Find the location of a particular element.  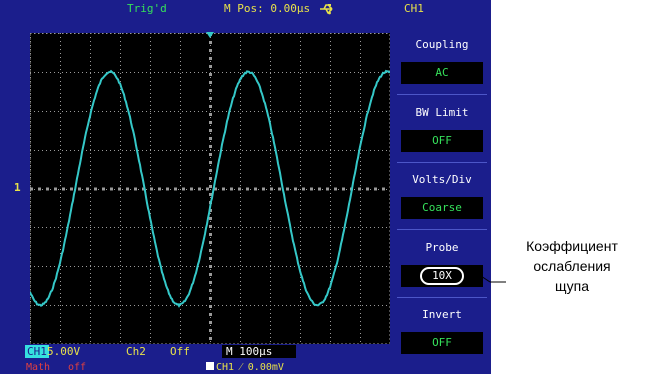

menu-item-value: Coarse is located at coordinates (442, 208).